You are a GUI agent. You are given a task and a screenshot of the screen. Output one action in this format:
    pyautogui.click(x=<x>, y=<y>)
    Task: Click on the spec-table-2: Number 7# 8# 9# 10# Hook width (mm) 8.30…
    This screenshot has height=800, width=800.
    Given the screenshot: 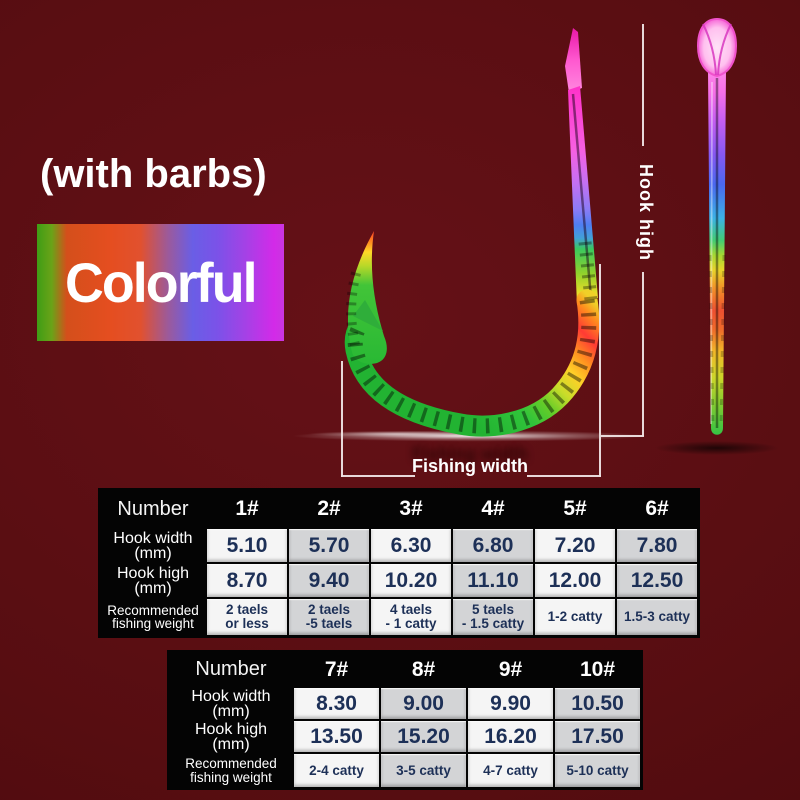 What is the action you would take?
    pyautogui.click(x=405, y=720)
    